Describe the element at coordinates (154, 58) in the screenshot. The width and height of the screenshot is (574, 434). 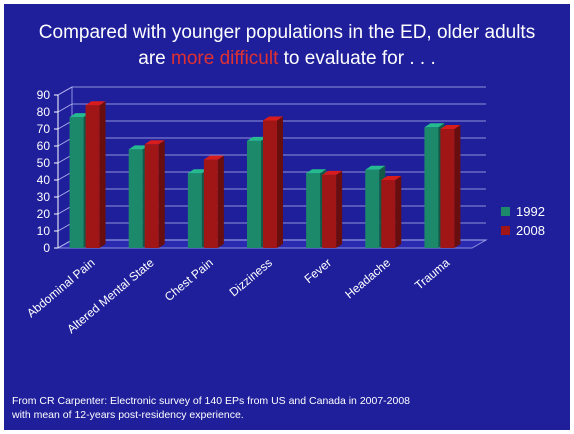
I see `title-line-2-start: are` at that location.